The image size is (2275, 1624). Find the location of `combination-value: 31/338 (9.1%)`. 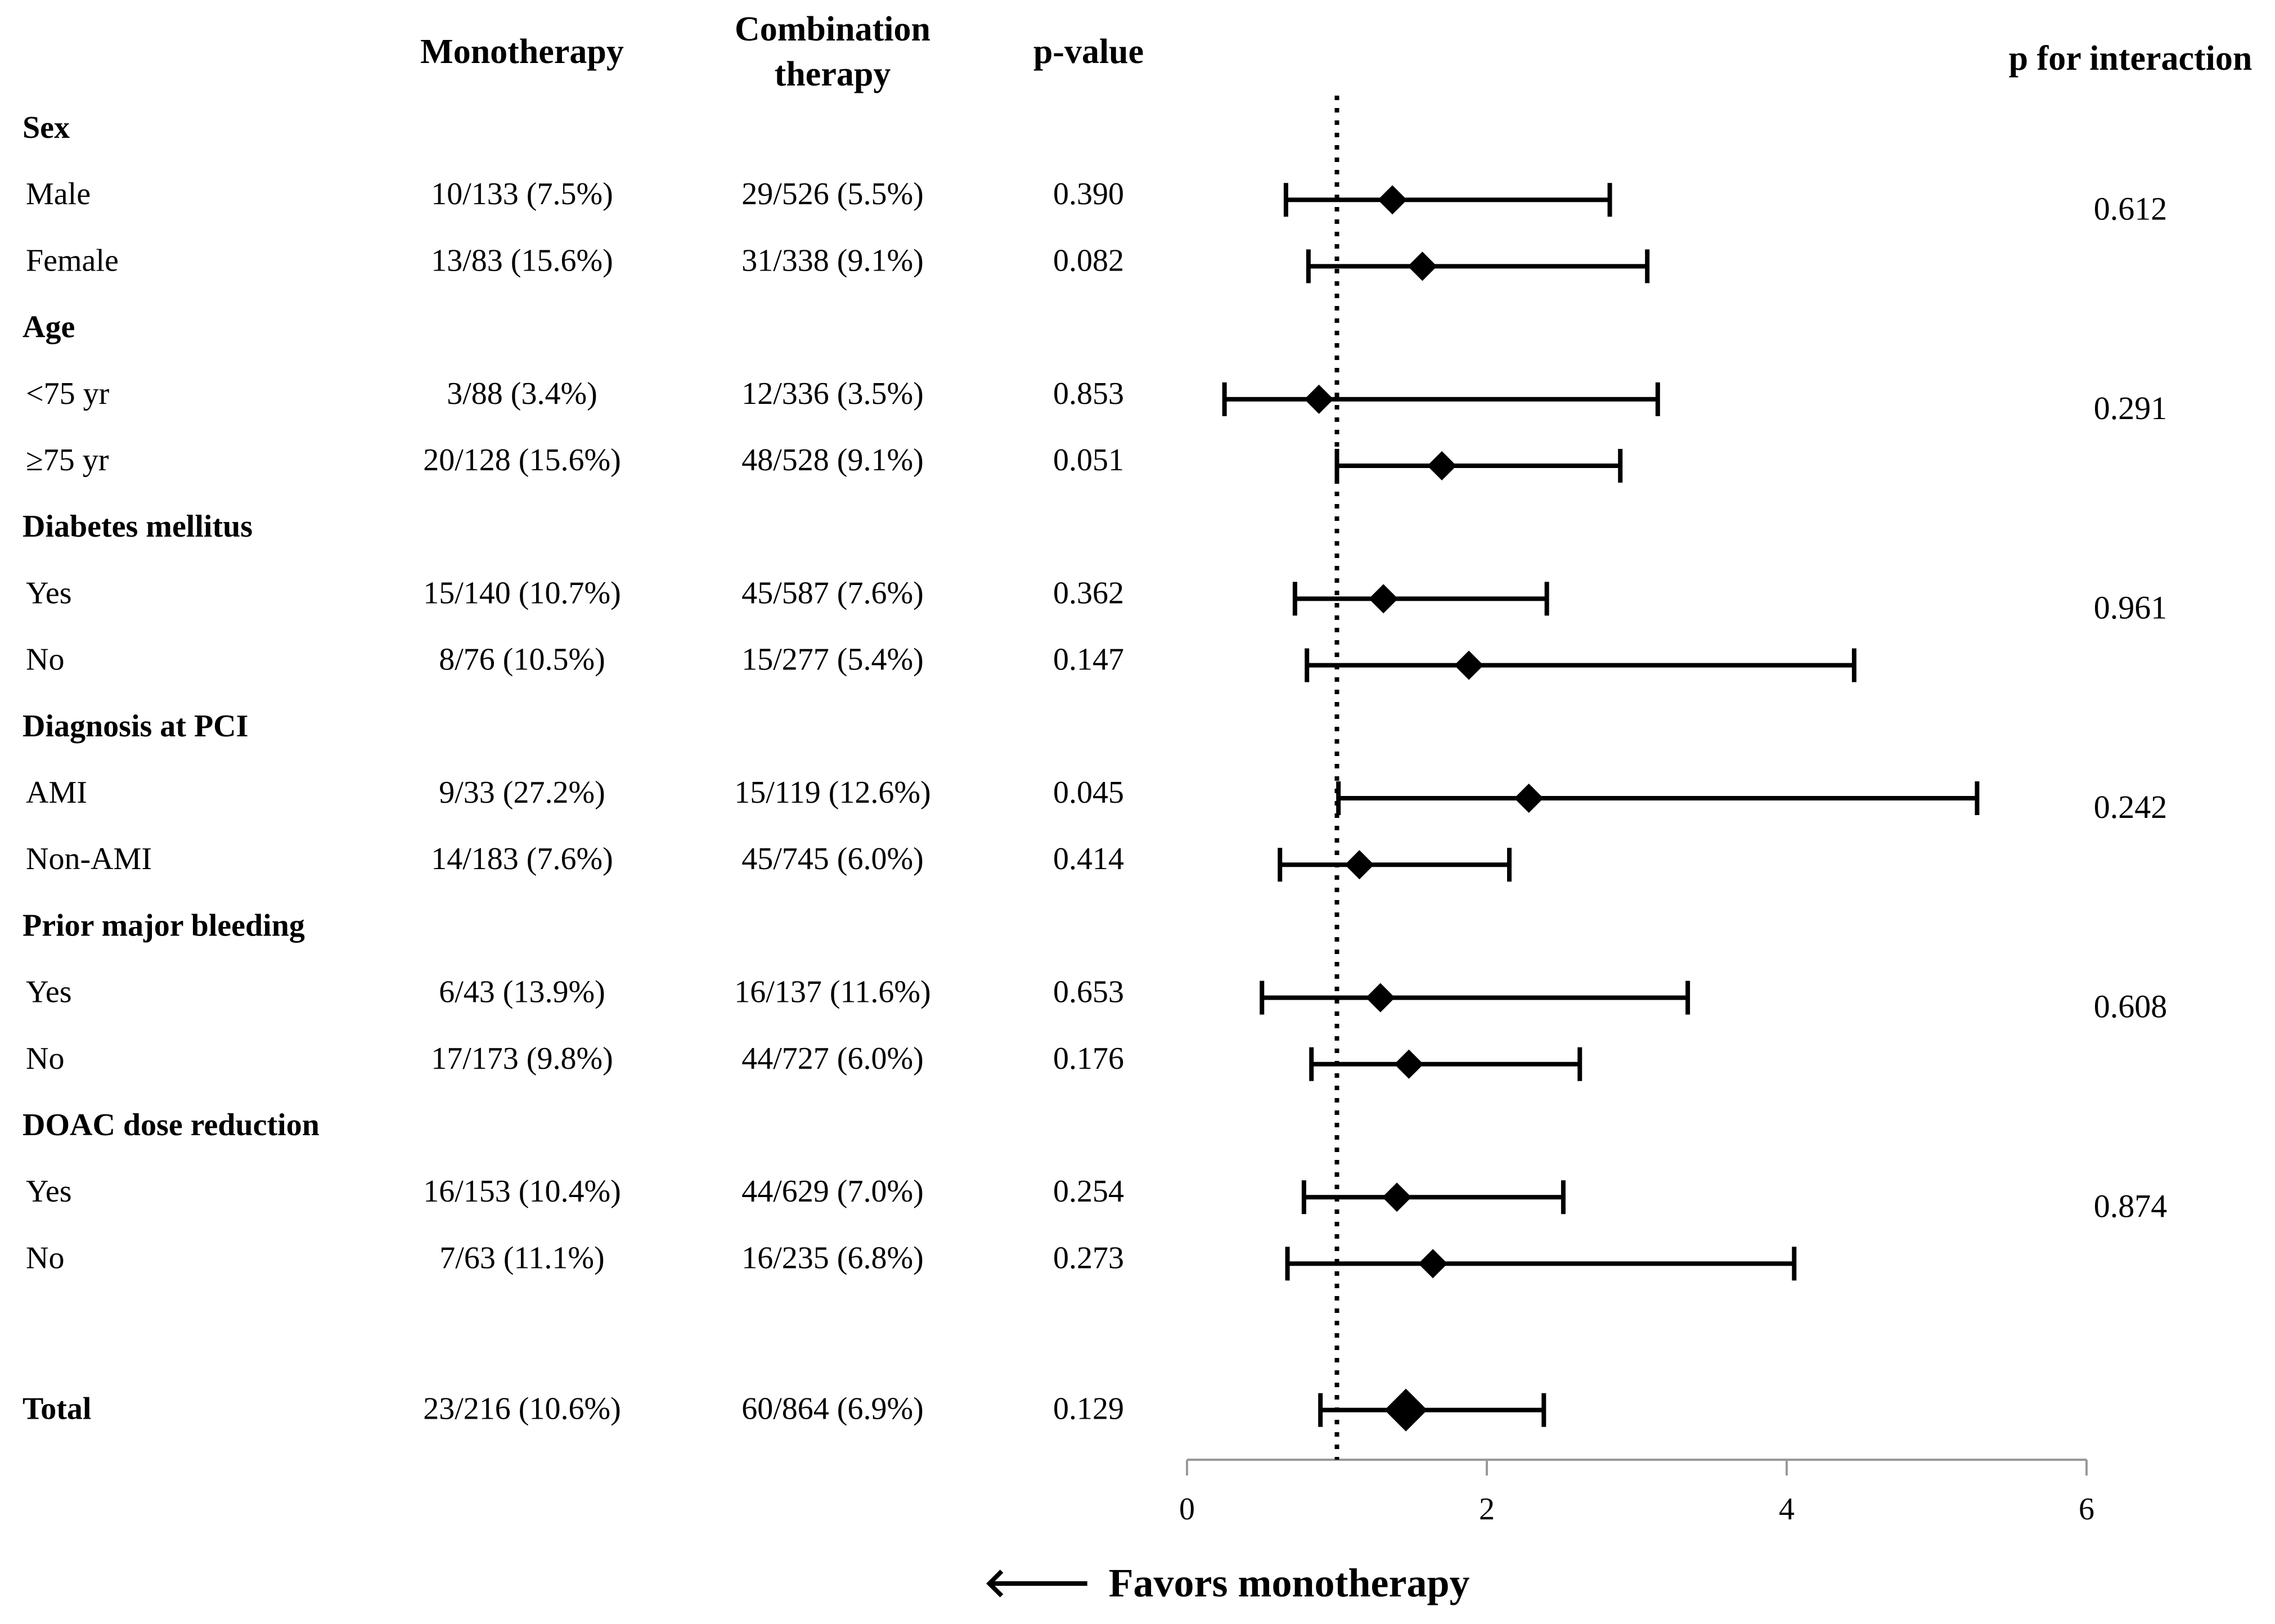

combination-value: 31/338 (9.1%) is located at coordinates (832, 260).